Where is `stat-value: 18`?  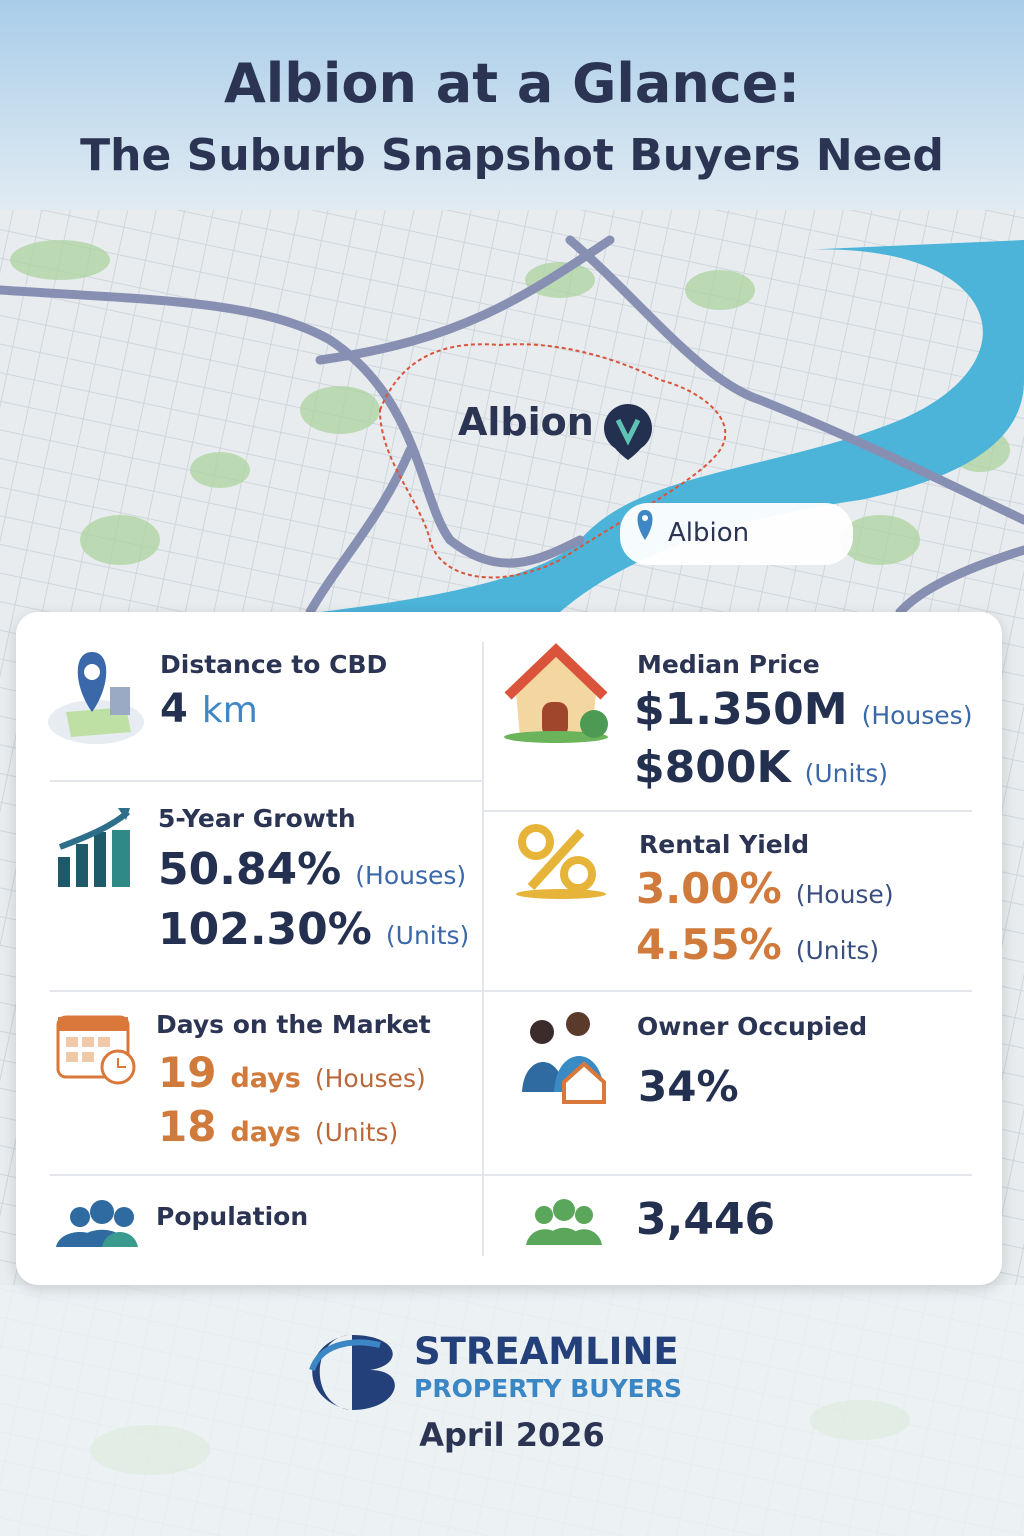
stat-value: 18 is located at coordinates (187, 1126).